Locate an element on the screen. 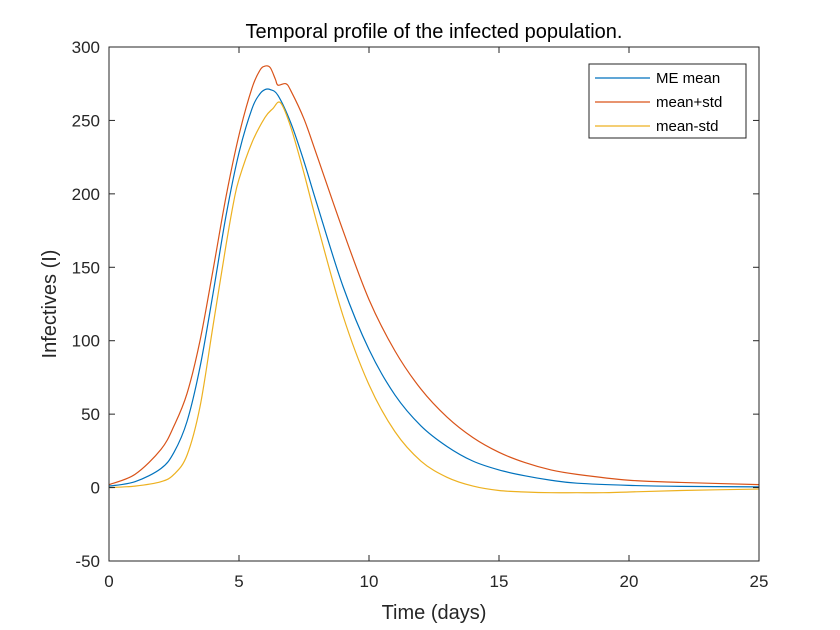 The height and width of the screenshot is (630, 840). y-tick-label: 100 is located at coordinates (86, 341).